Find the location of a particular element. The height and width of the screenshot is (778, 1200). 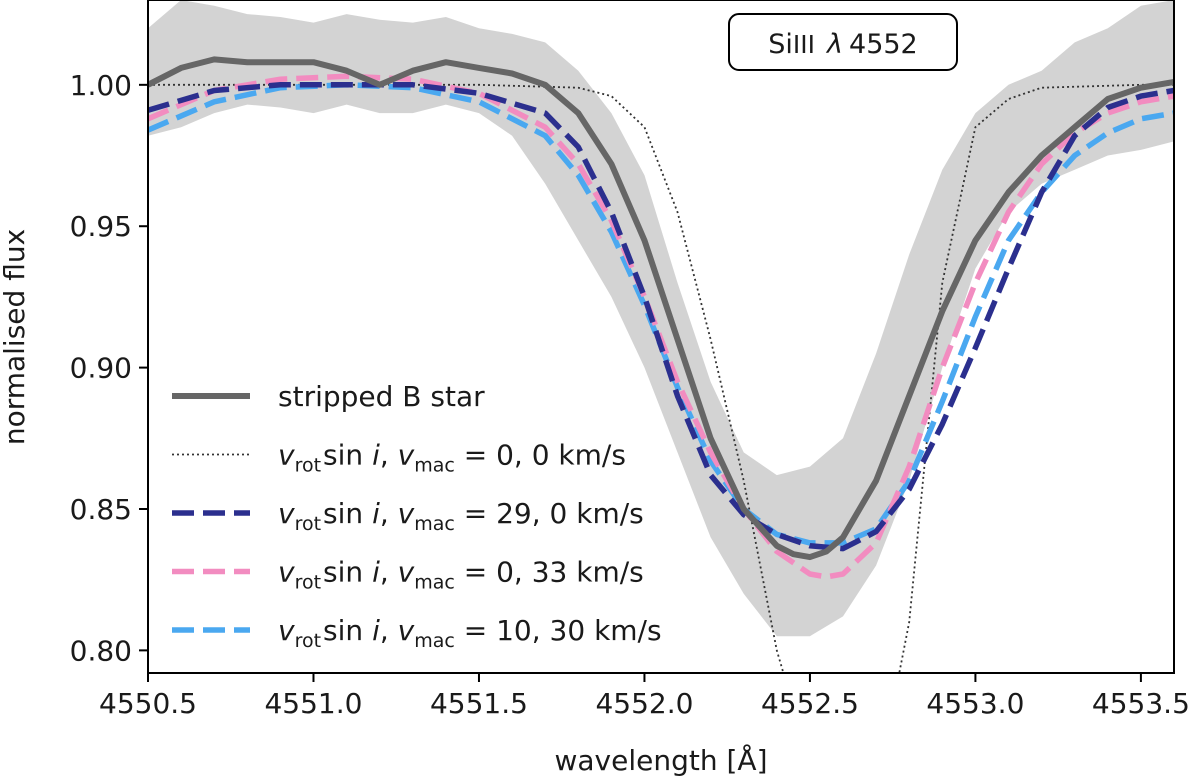

x-tick-label: 4553.5 is located at coordinates (1141, 703).